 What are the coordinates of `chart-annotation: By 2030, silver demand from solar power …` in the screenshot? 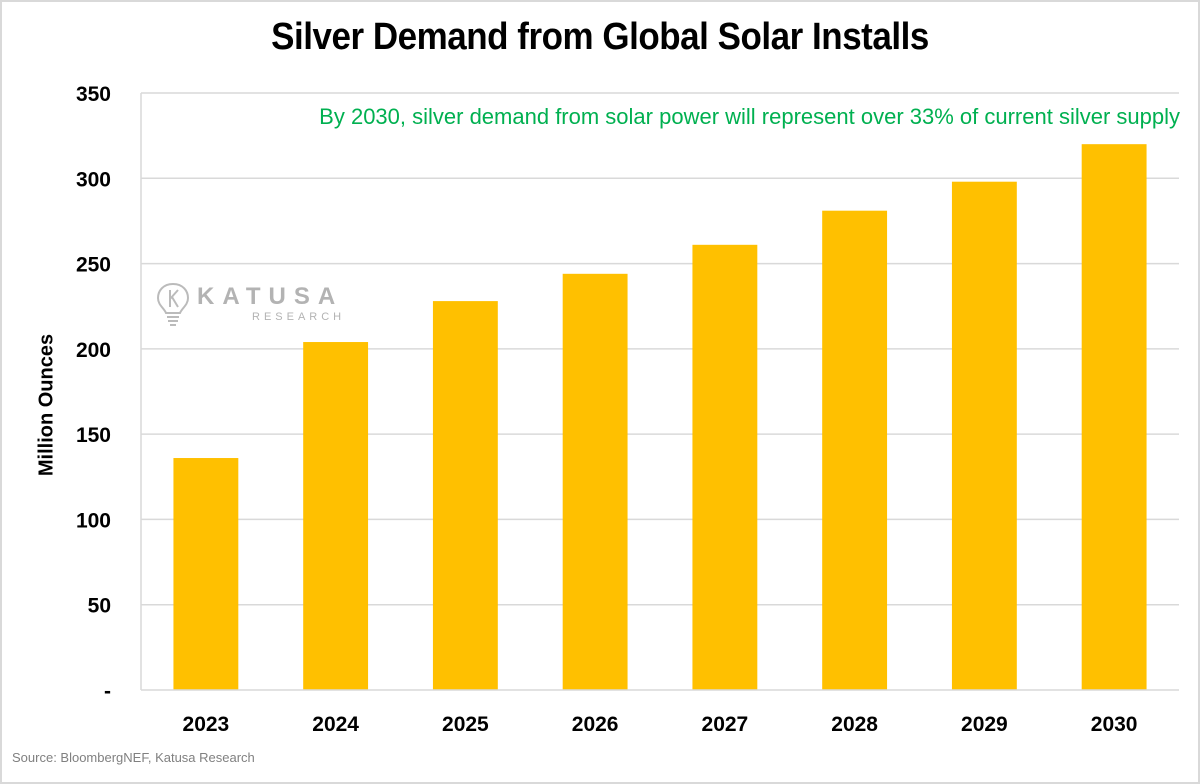 It's located at (749, 116).